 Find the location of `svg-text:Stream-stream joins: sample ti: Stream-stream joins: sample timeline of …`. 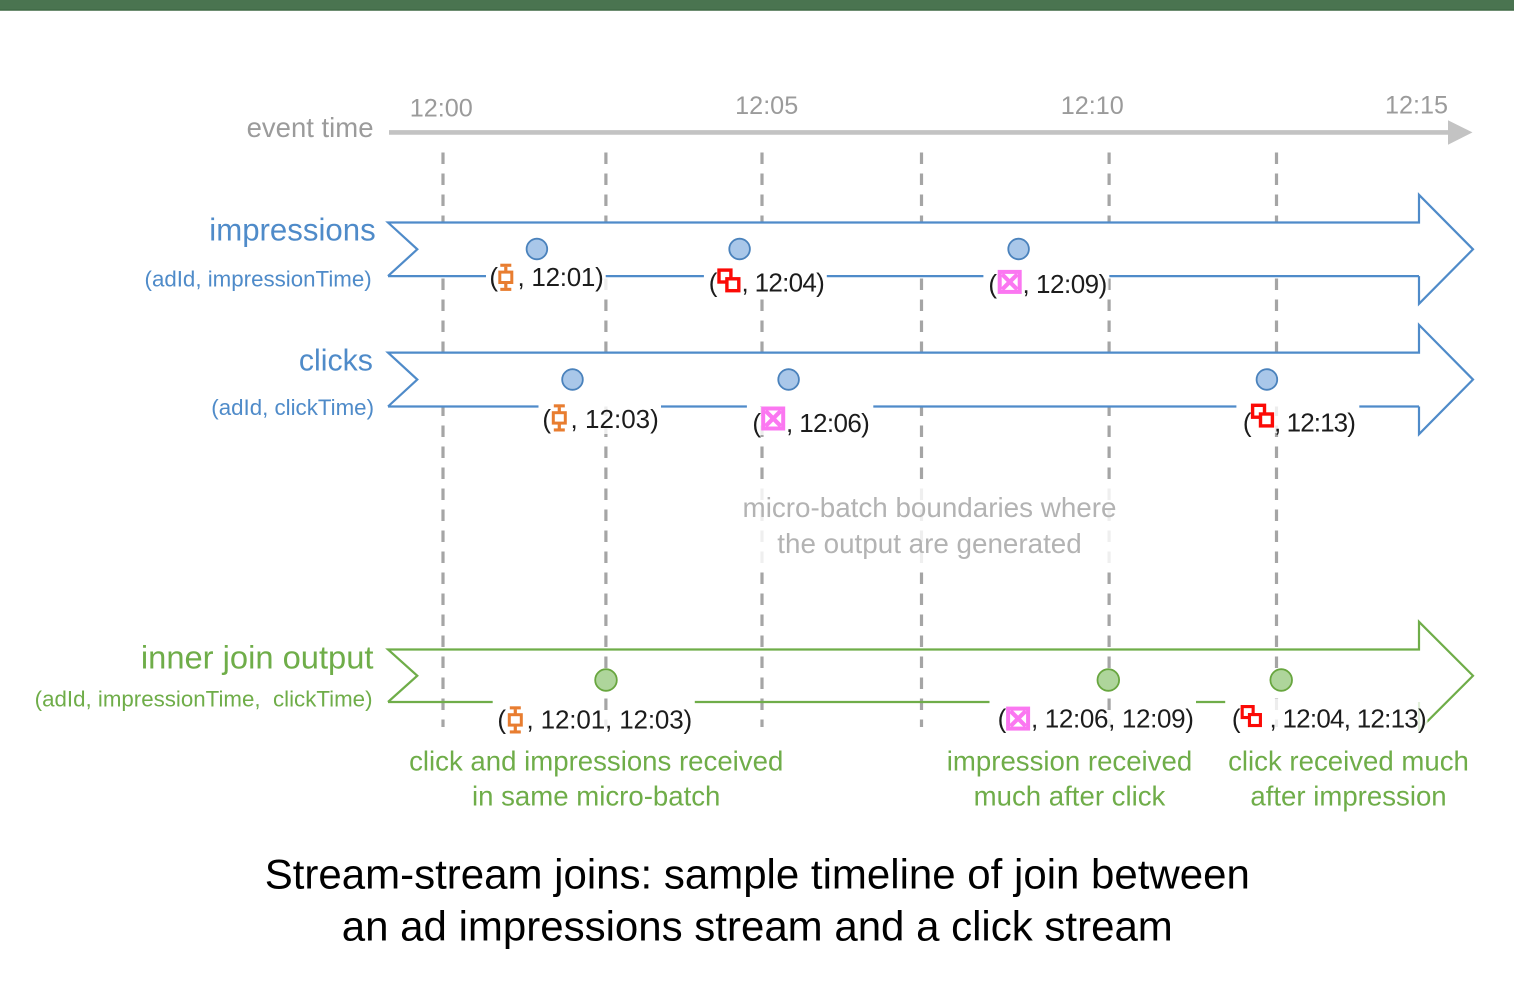

svg-text:Stream-stream joins: sample ti: Stream-stream joins: sample timeline of … is located at coordinates (757, 874).